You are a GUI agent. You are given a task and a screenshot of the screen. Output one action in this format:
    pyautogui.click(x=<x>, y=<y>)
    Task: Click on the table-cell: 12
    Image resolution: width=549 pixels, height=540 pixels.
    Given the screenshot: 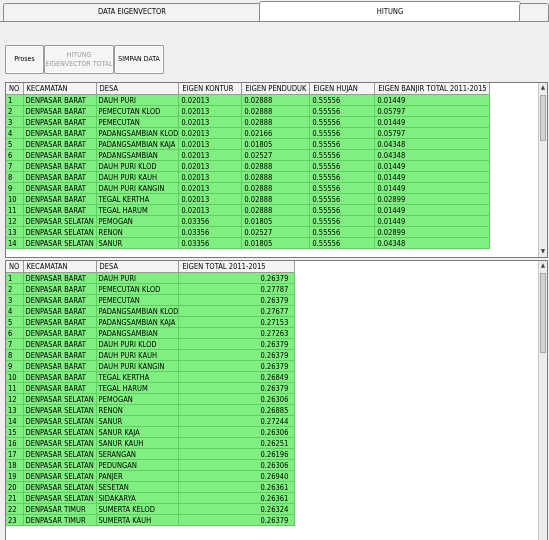 What is the action you would take?
    pyautogui.click(x=15, y=221)
    